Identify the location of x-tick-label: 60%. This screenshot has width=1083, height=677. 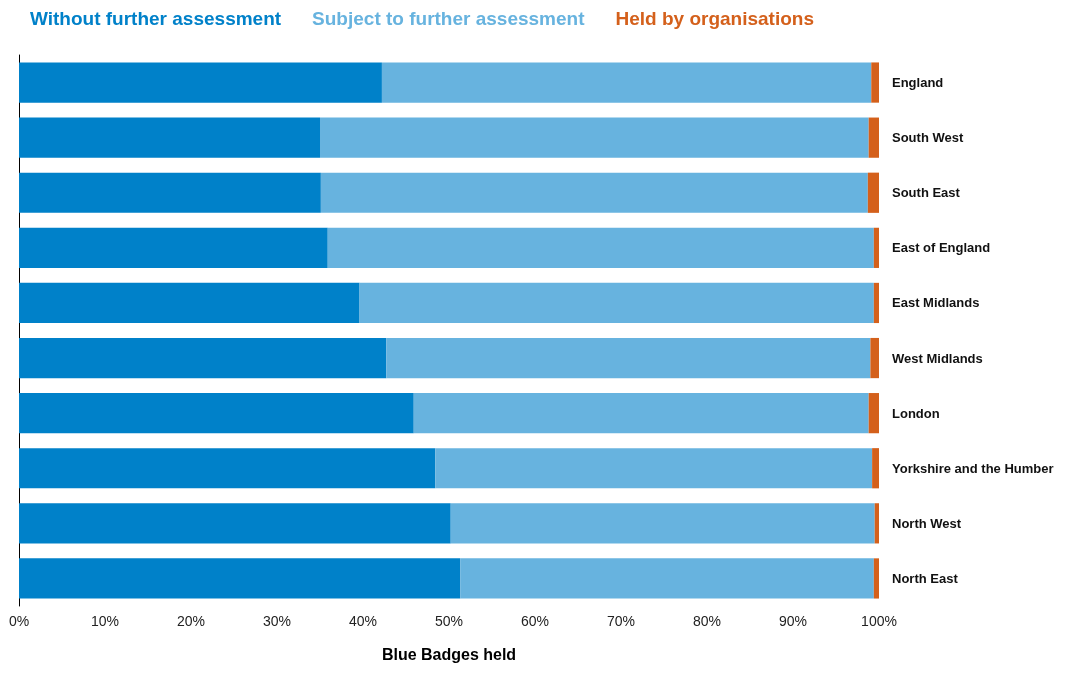
(535, 621).